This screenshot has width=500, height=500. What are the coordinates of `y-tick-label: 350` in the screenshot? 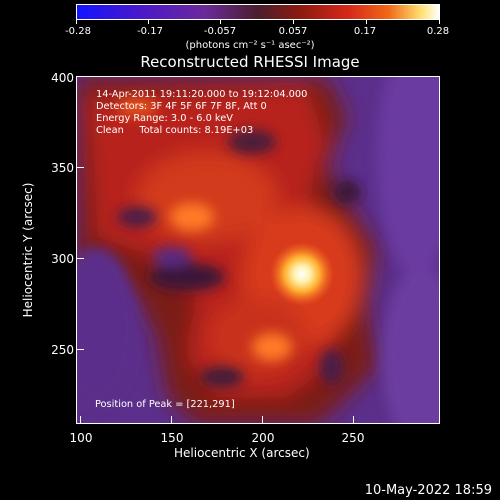 It's located at (62, 168).